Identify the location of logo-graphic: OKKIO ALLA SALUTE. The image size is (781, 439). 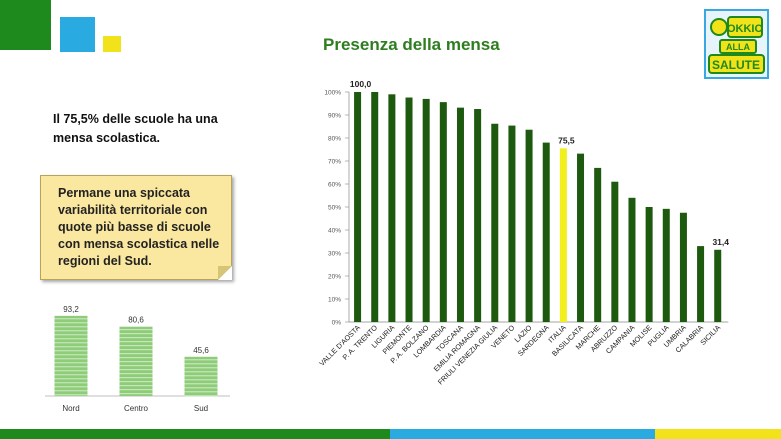
(736, 44).